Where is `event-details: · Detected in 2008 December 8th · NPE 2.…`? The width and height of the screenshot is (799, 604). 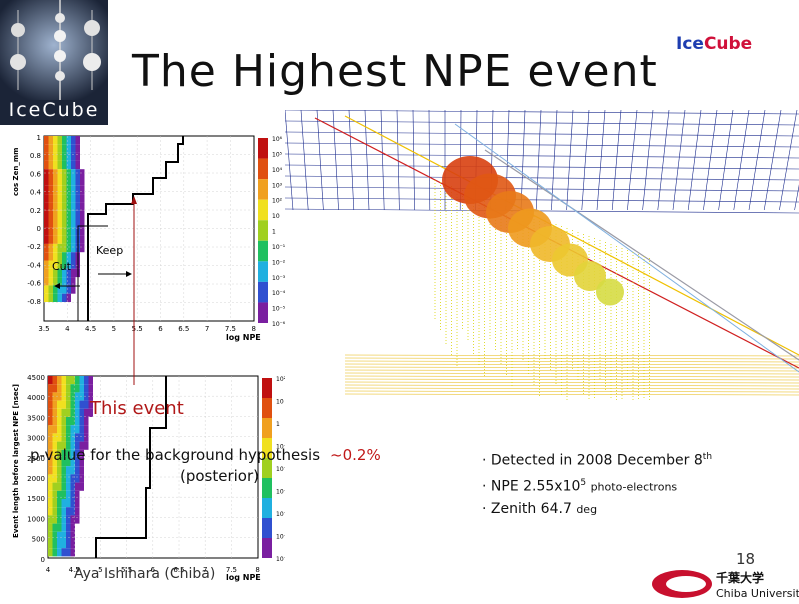 event-details: · Detected in 2008 December 8th · NPE 2.… is located at coordinates (597, 483).